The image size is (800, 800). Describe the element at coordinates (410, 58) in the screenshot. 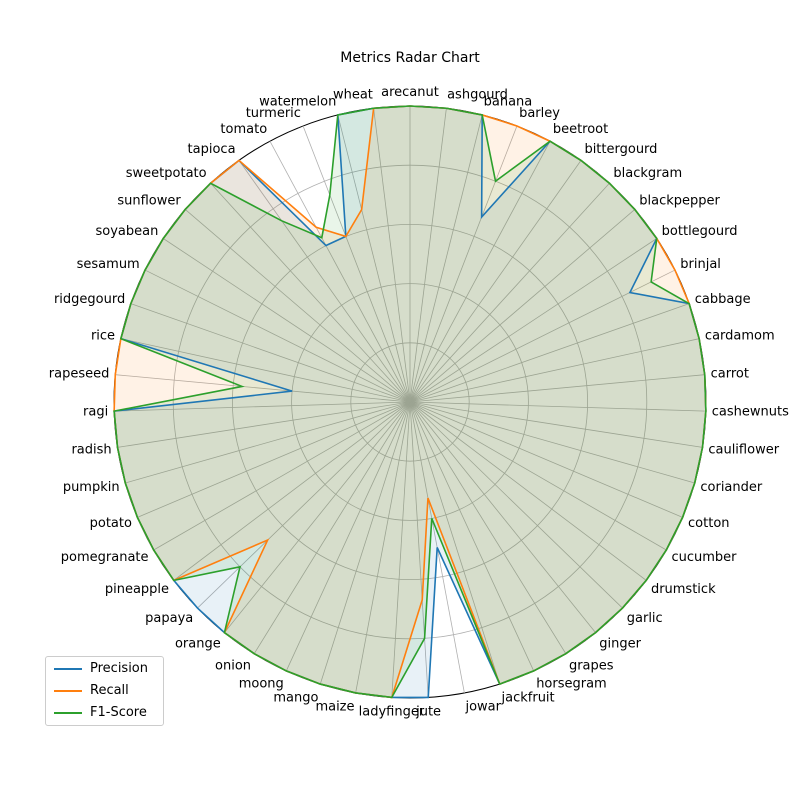

I see `chart-title: Metrics Radar Chart` at that location.